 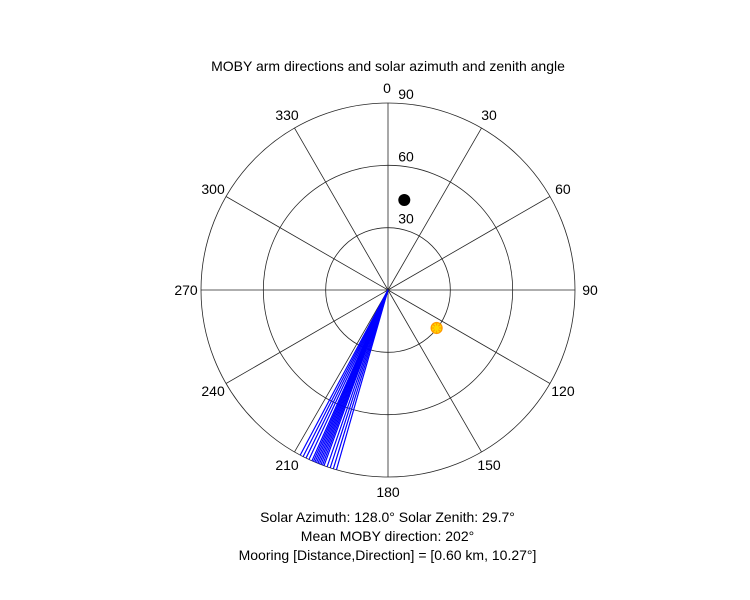 I want to click on angle-tick-label: 0, so click(x=387, y=88).